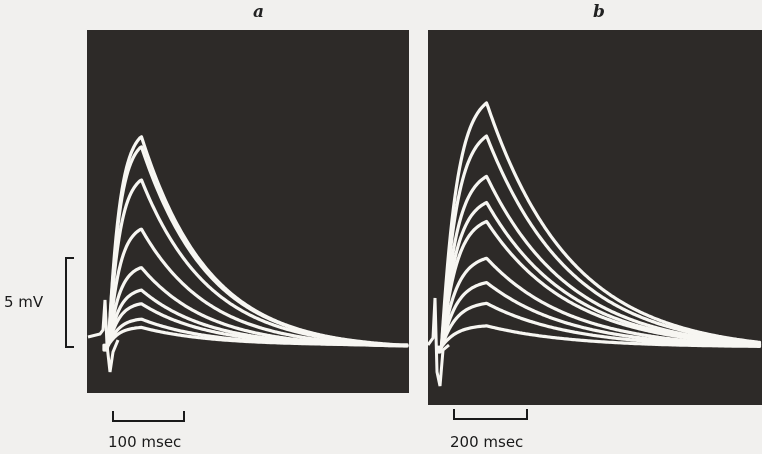 This screenshot has width=762, height=454. I want to click on panel-a-label: a, so click(259, 12).